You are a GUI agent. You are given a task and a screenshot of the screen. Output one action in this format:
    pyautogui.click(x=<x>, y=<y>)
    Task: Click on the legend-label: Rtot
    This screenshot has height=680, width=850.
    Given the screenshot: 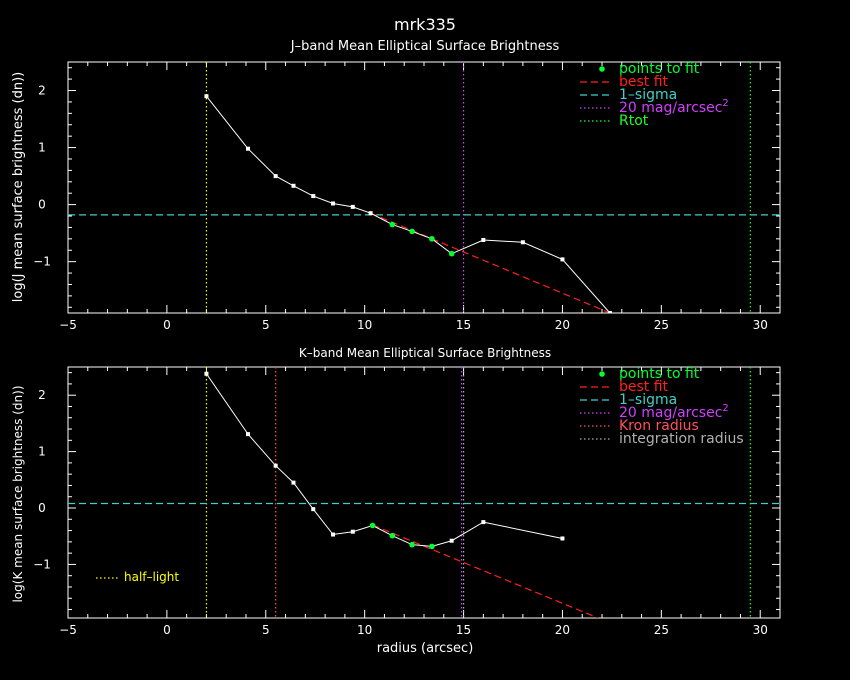 What is the action you would take?
    pyautogui.click(x=634, y=121)
    